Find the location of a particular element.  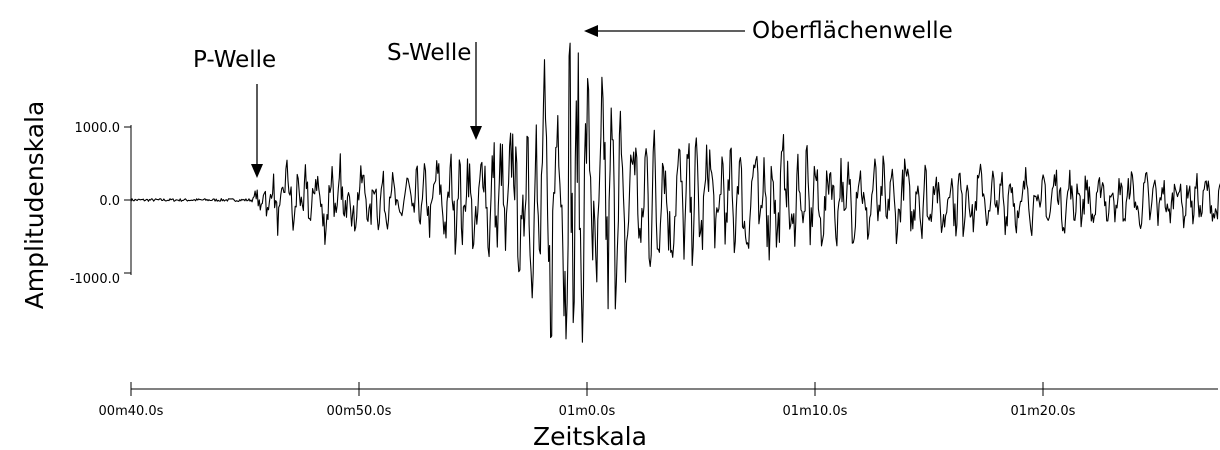

y-tick-label: -1000.0 is located at coordinates (95, 279).